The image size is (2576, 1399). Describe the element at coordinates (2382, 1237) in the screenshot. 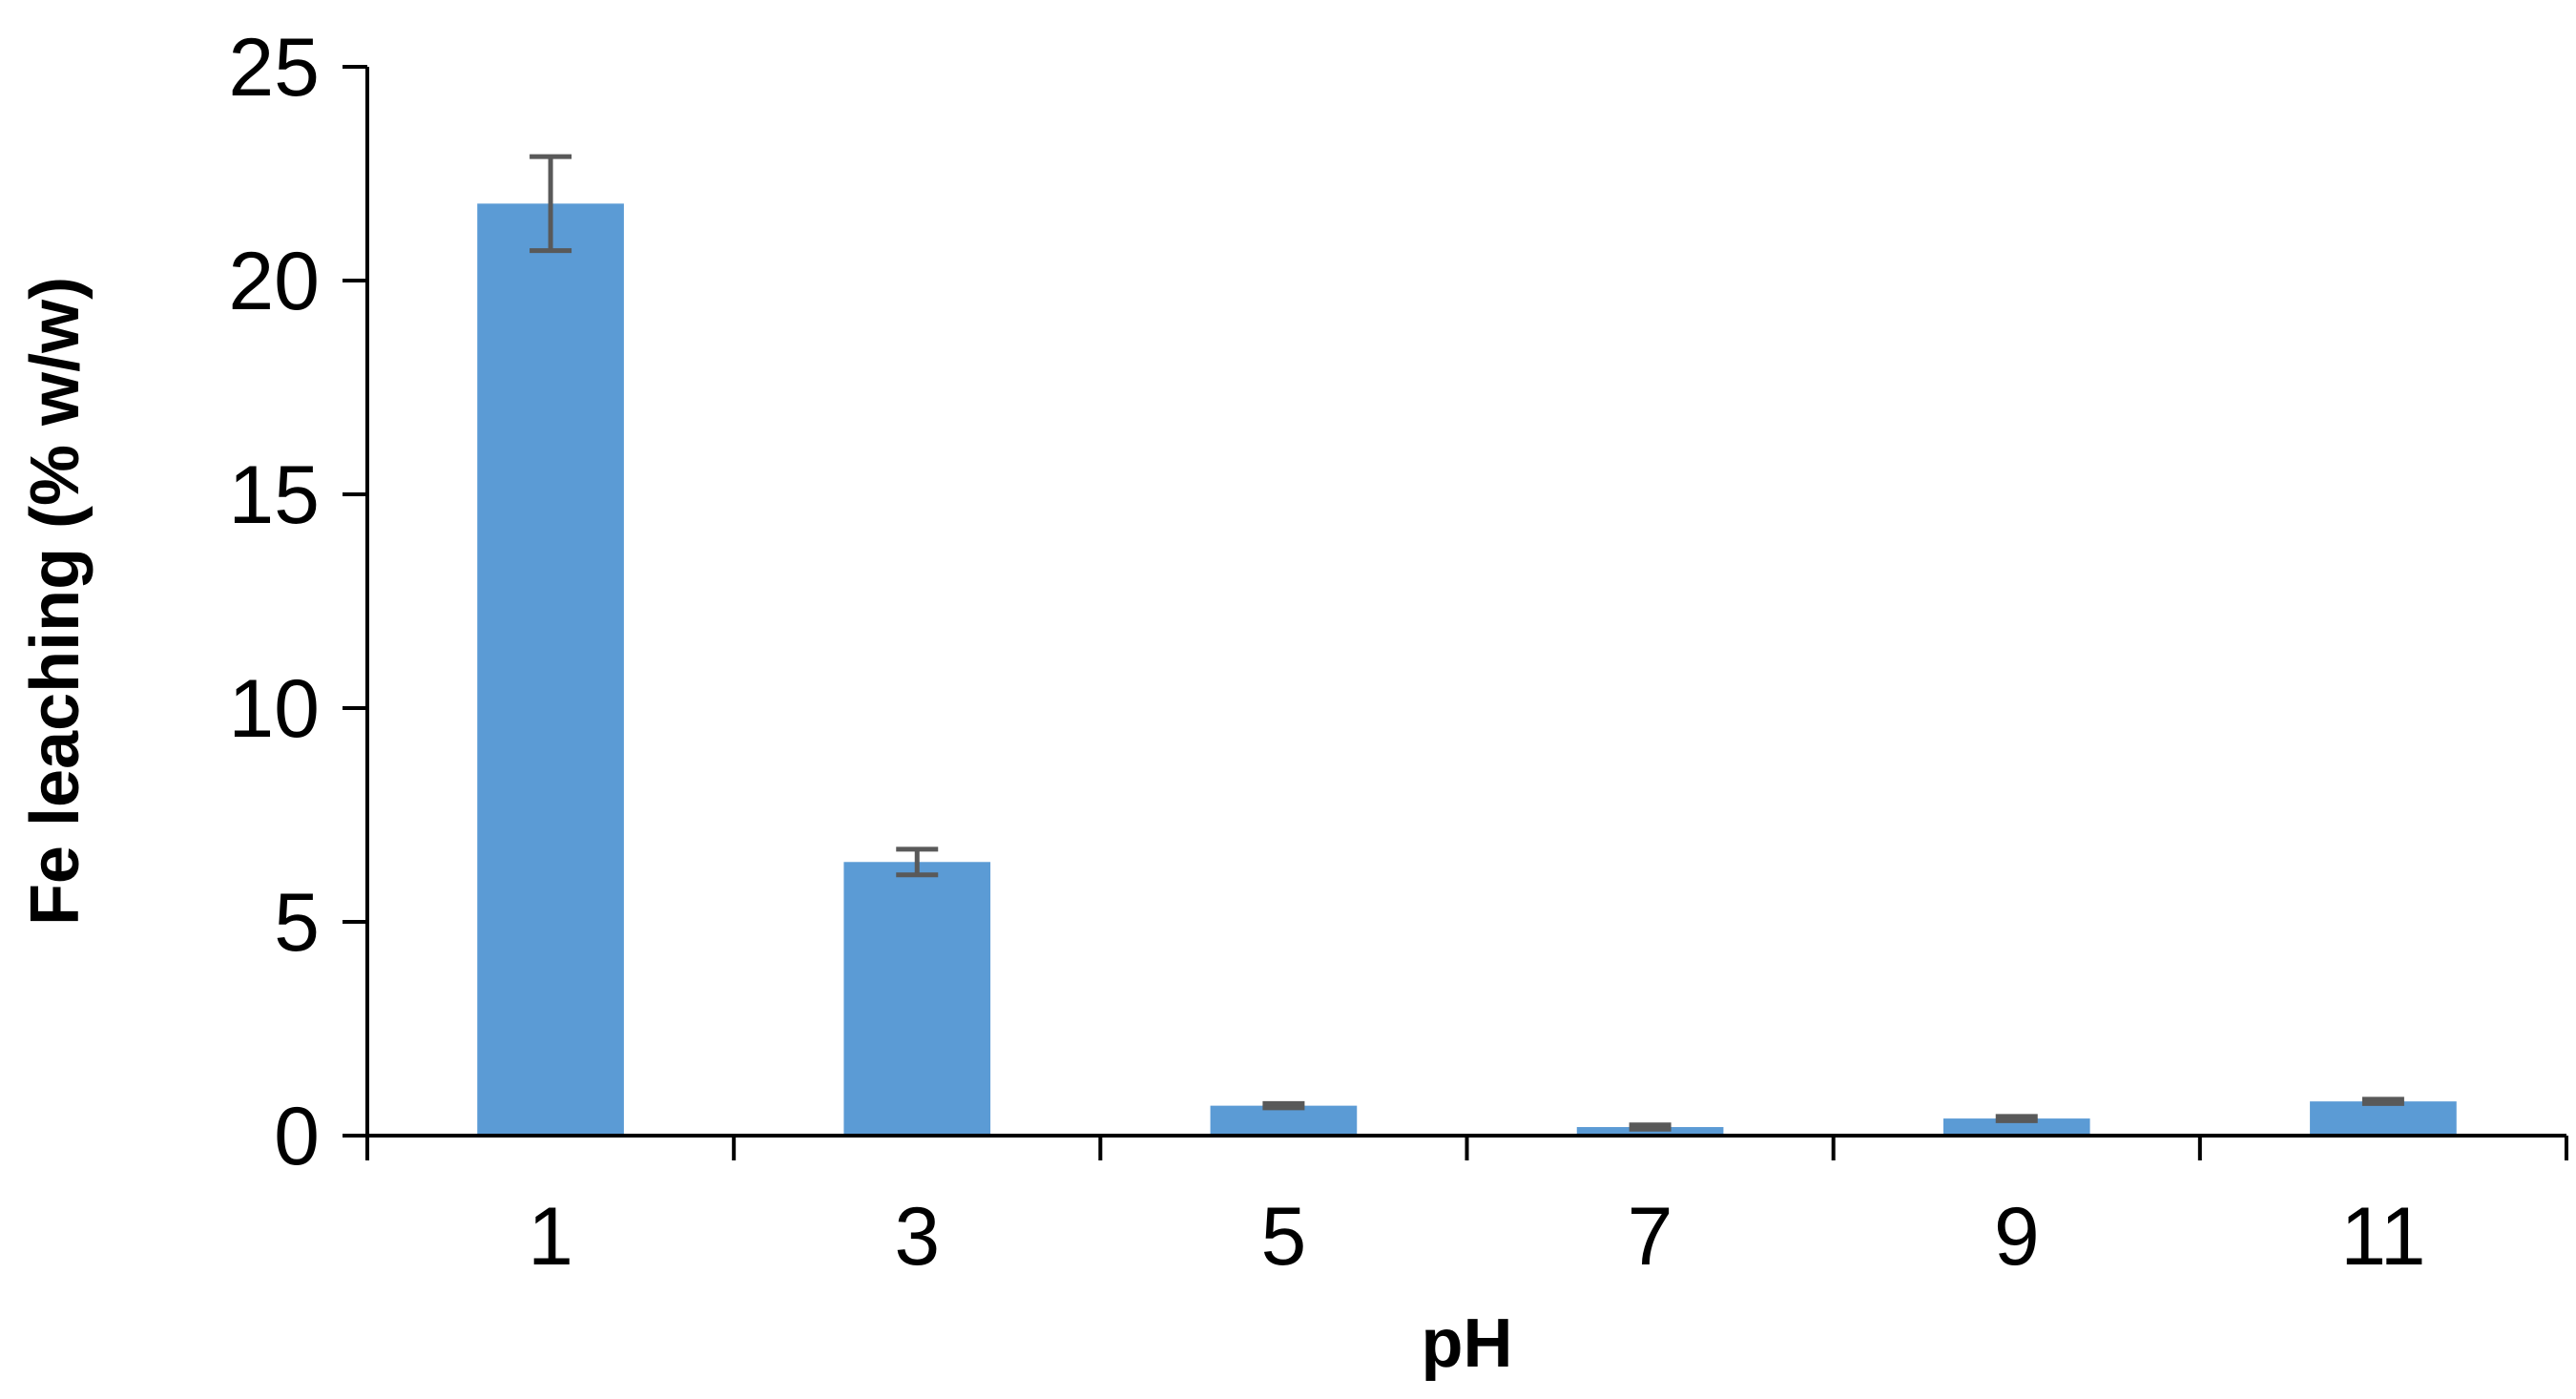

I see `x-tick-label: 11` at that location.